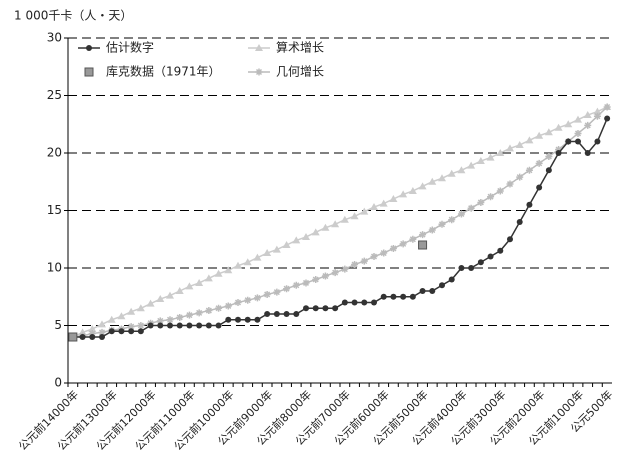 This screenshot has width=628, height=476. I want to click on legend-label: 算术增长, so click(300, 47).